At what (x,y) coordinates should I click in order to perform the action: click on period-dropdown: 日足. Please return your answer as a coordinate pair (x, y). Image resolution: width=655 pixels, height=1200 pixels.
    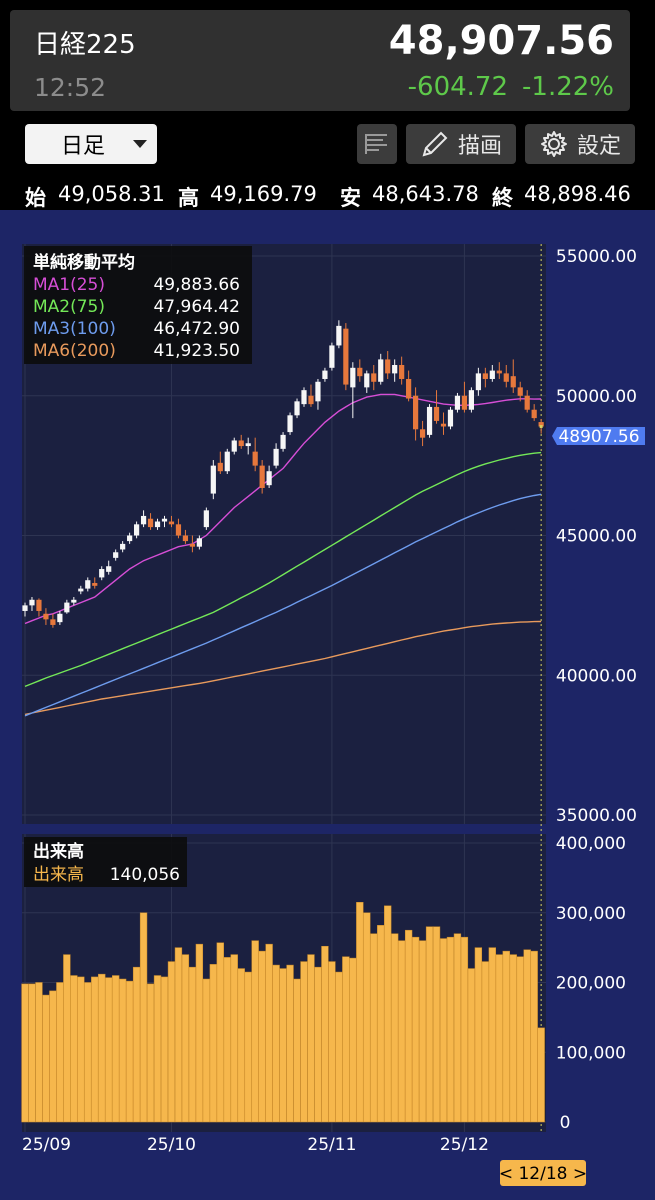
    Looking at the image, I should click on (91, 144).